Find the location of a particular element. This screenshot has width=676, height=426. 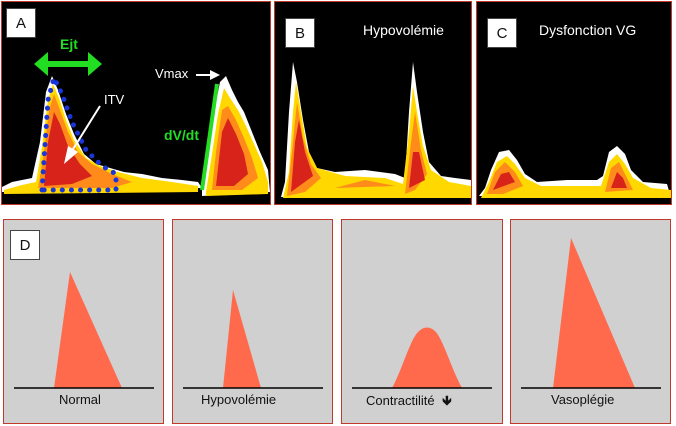

ejt-double-arrow is located at coordinates (68, 64).